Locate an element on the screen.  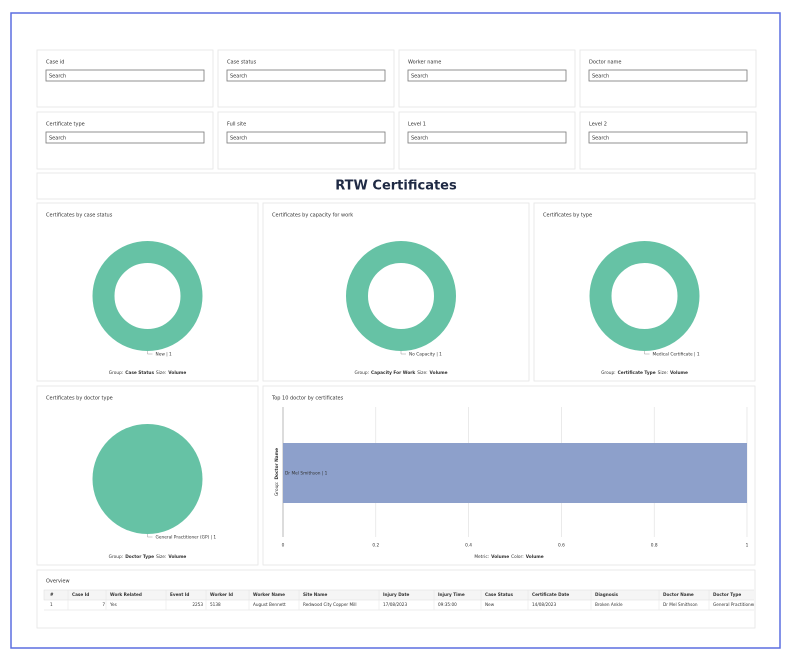
footer-part: Doctor Type is located at coordinates (139, 557).